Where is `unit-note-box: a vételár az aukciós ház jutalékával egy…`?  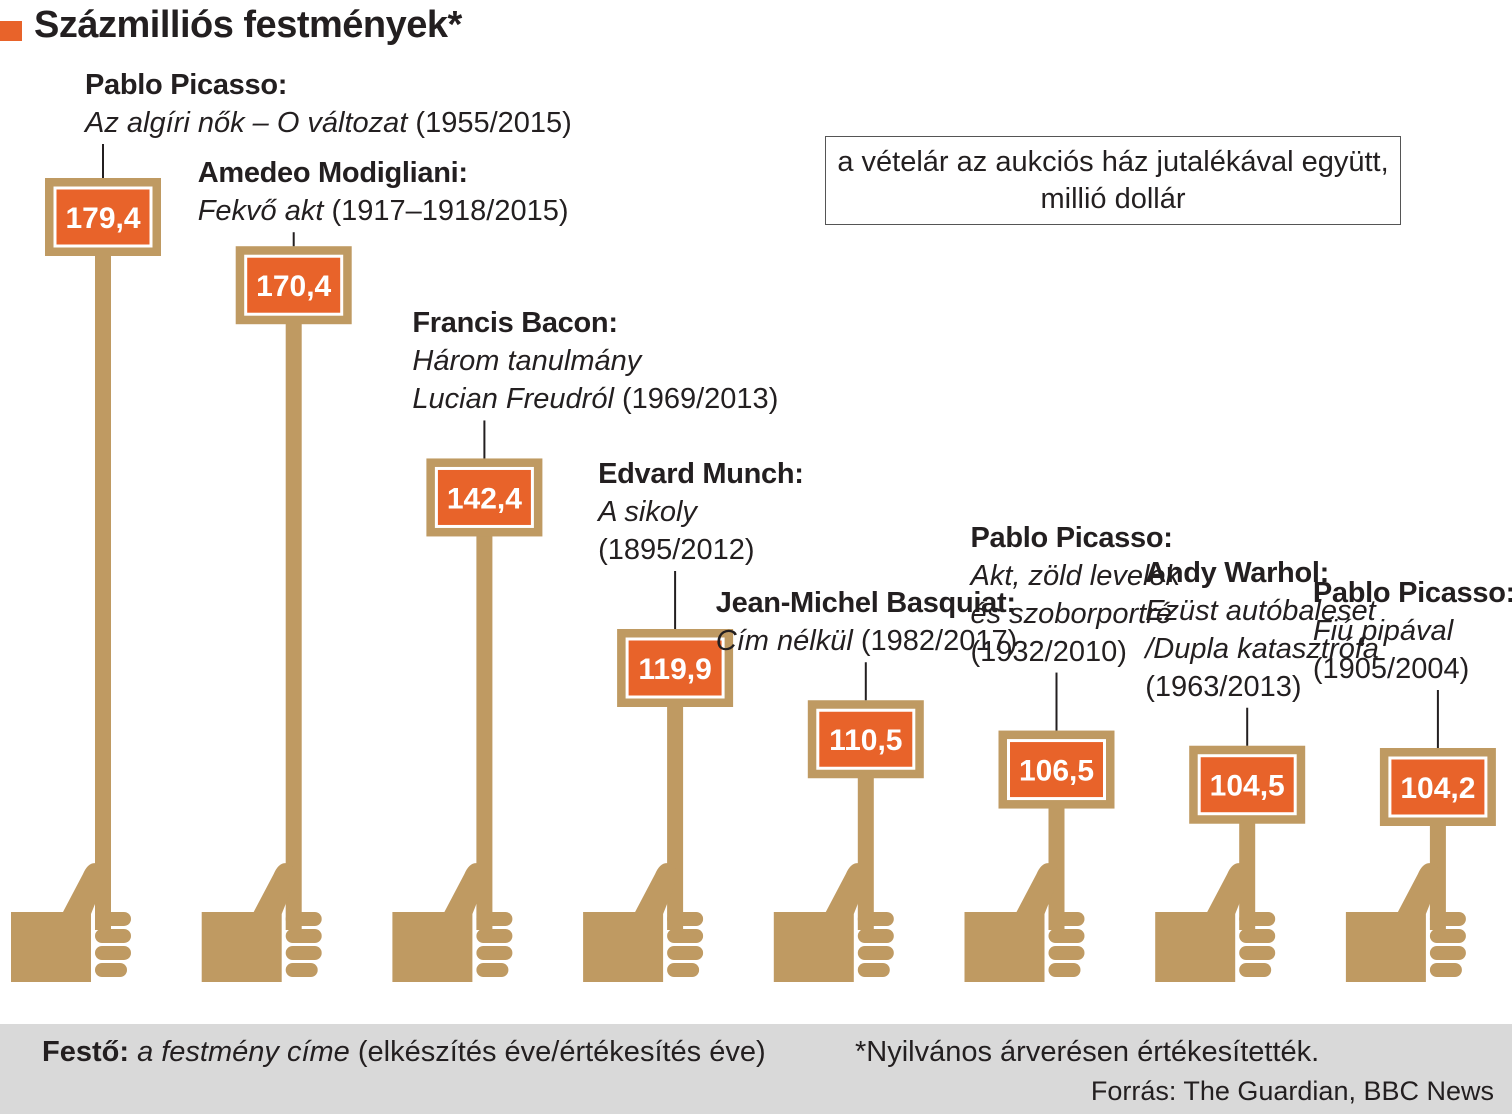 unit-note-box: a vételár az aukciós ház jutalékával egy… is located at coordinates (1113, 180).